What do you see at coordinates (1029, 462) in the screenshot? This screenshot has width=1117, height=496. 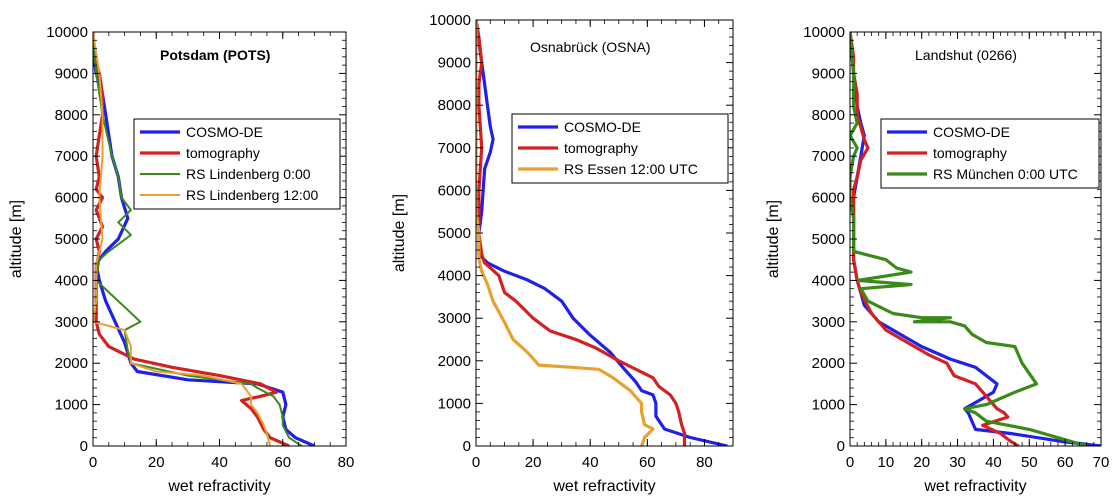 I see `x-tick-label: 50` at bounding box center [1029, 462].